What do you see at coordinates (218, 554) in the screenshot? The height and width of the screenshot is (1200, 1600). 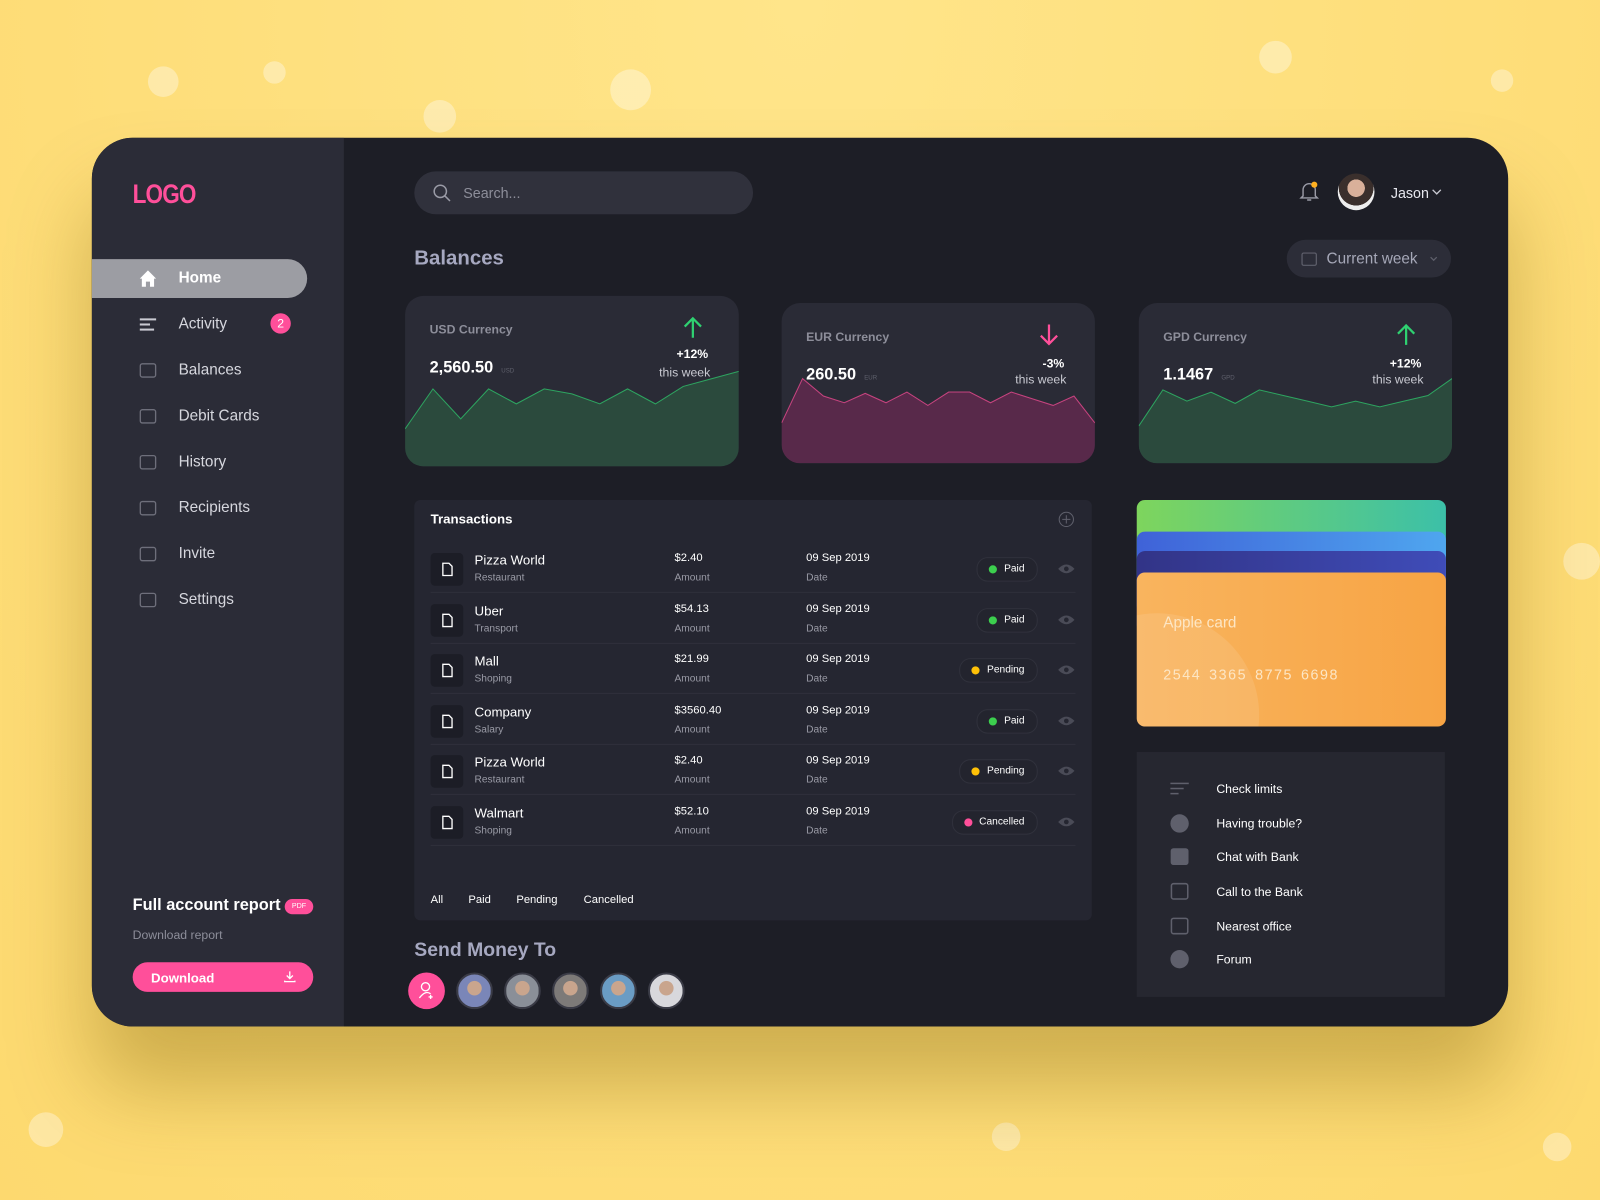 I see `nav-item: Invite` at bounding box center [218, 554].